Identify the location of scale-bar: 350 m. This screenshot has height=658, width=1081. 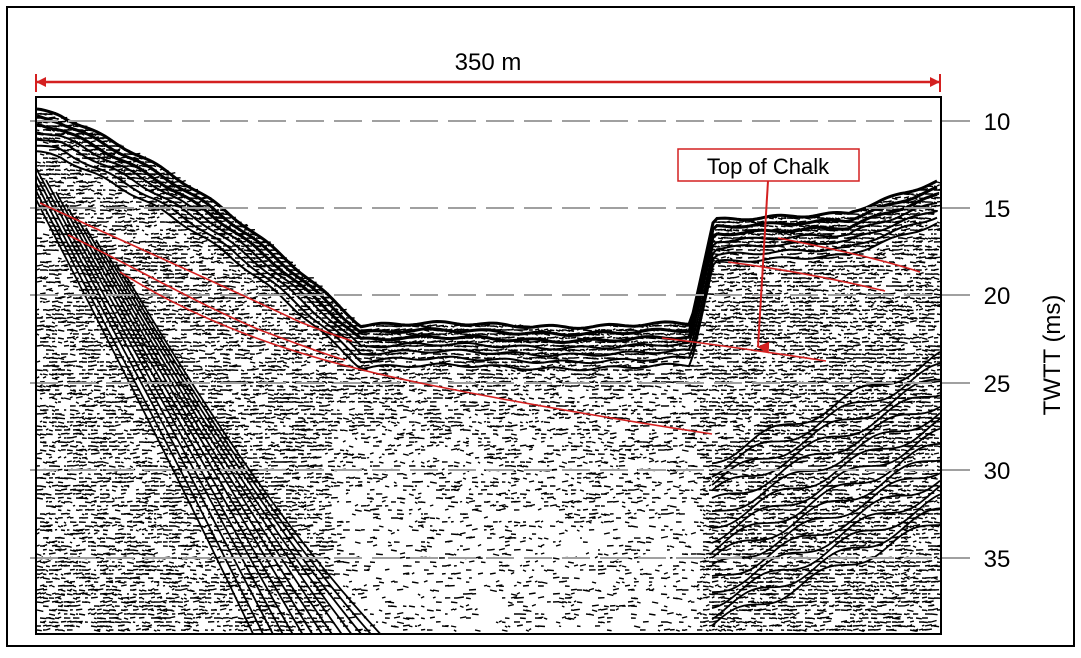
(488, 70).